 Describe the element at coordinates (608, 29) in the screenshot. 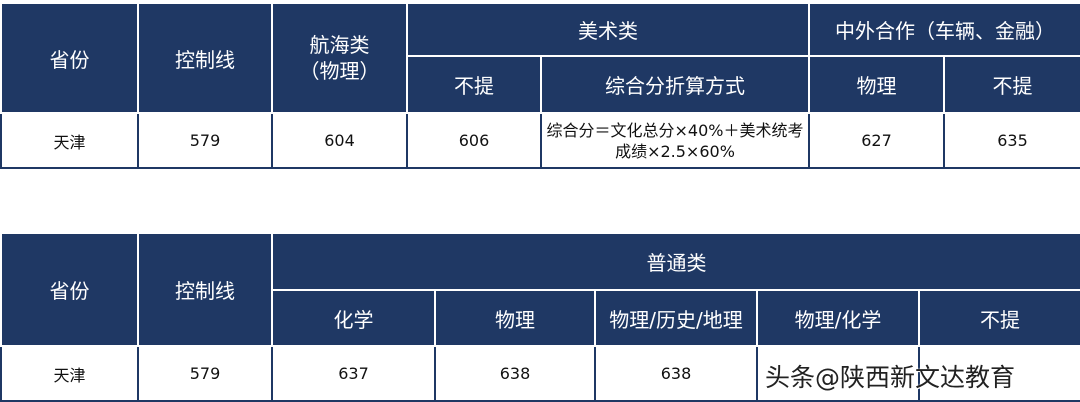

I see `header-art: 美术类` at that location.